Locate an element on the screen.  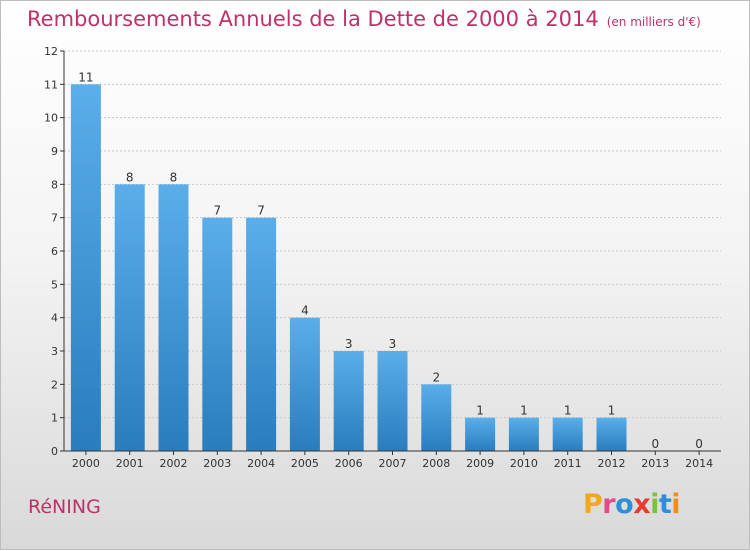
y-tick-label: 10 is located at coordinates (51, 118).